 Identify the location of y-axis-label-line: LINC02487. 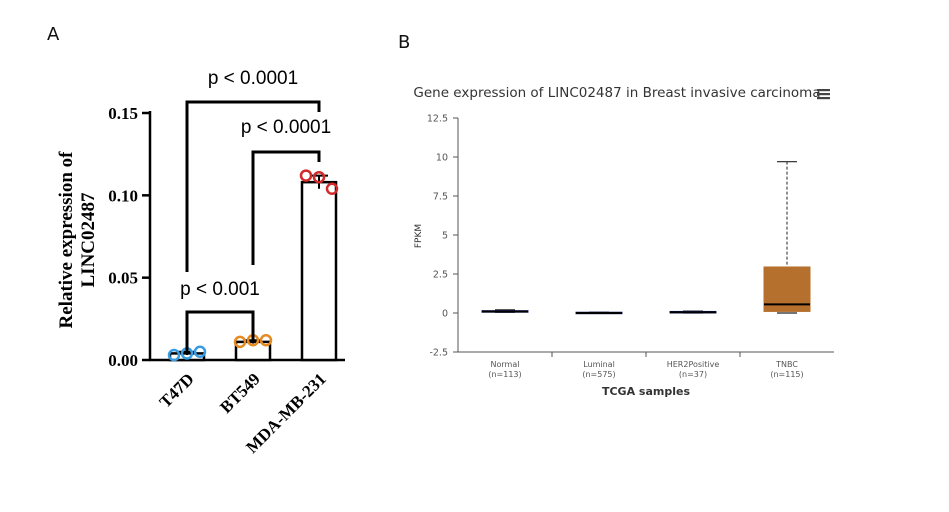
(88, 240).